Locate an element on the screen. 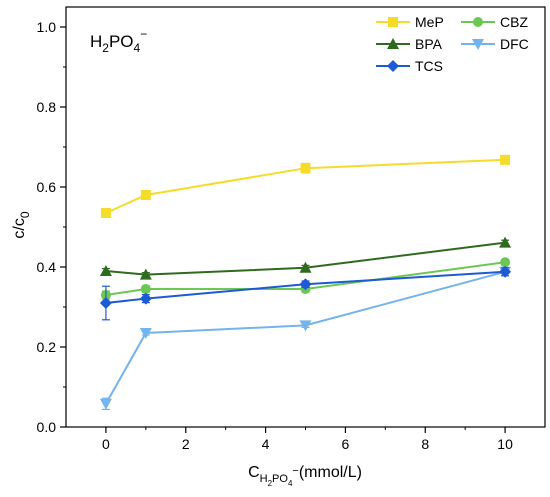 The height and width of the screenshot is (497, 550). legend-item-mep: MeP is located at coordinates (410, 22).